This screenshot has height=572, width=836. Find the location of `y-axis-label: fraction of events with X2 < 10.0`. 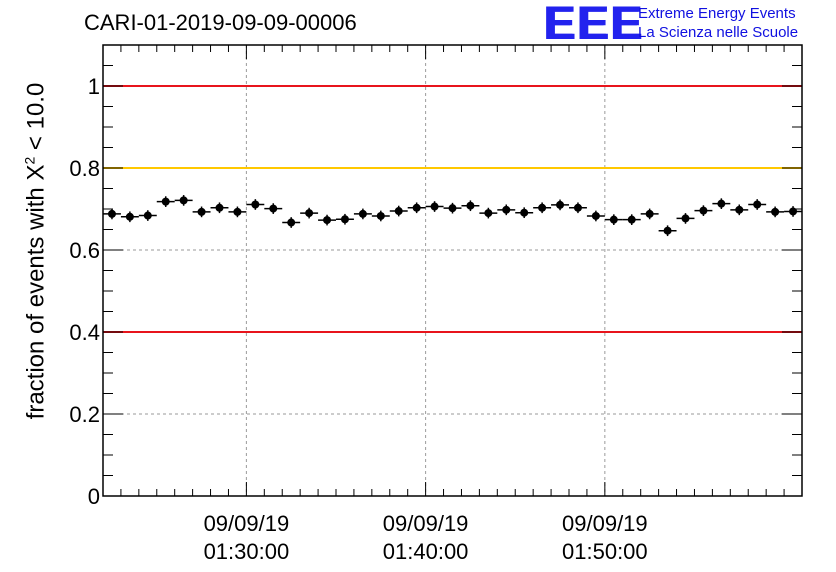

y-axis-label: fraction of events with X2 < 10.0 is located at coordinates (36, 251).